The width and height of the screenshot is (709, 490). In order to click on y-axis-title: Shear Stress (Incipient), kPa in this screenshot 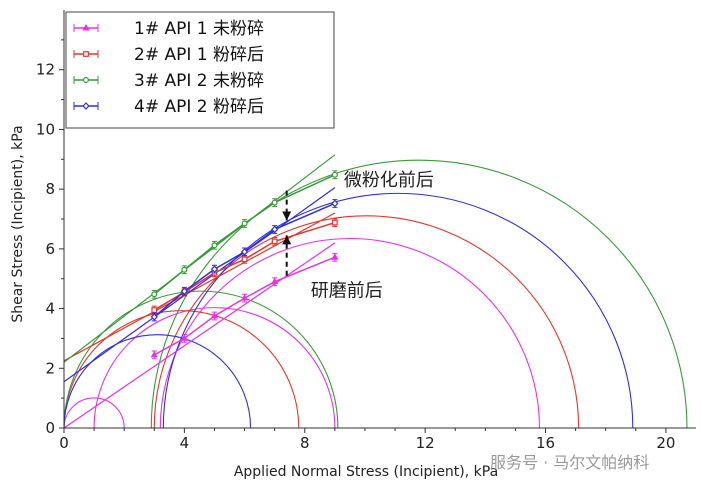, I will do `click(18, 223)`.